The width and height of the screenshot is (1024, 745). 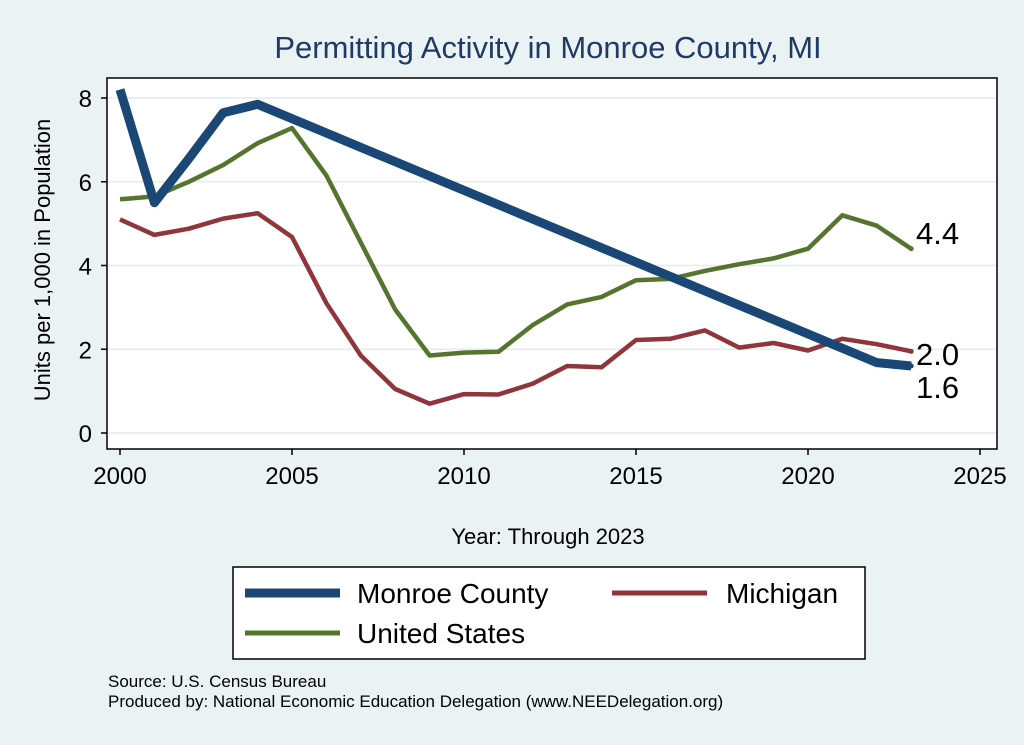 What do you see at coordinates (42, 260) in the screenshot?
I see `y-axis-label: Units per 1,000 in Population` at bounding box center [42, 260].